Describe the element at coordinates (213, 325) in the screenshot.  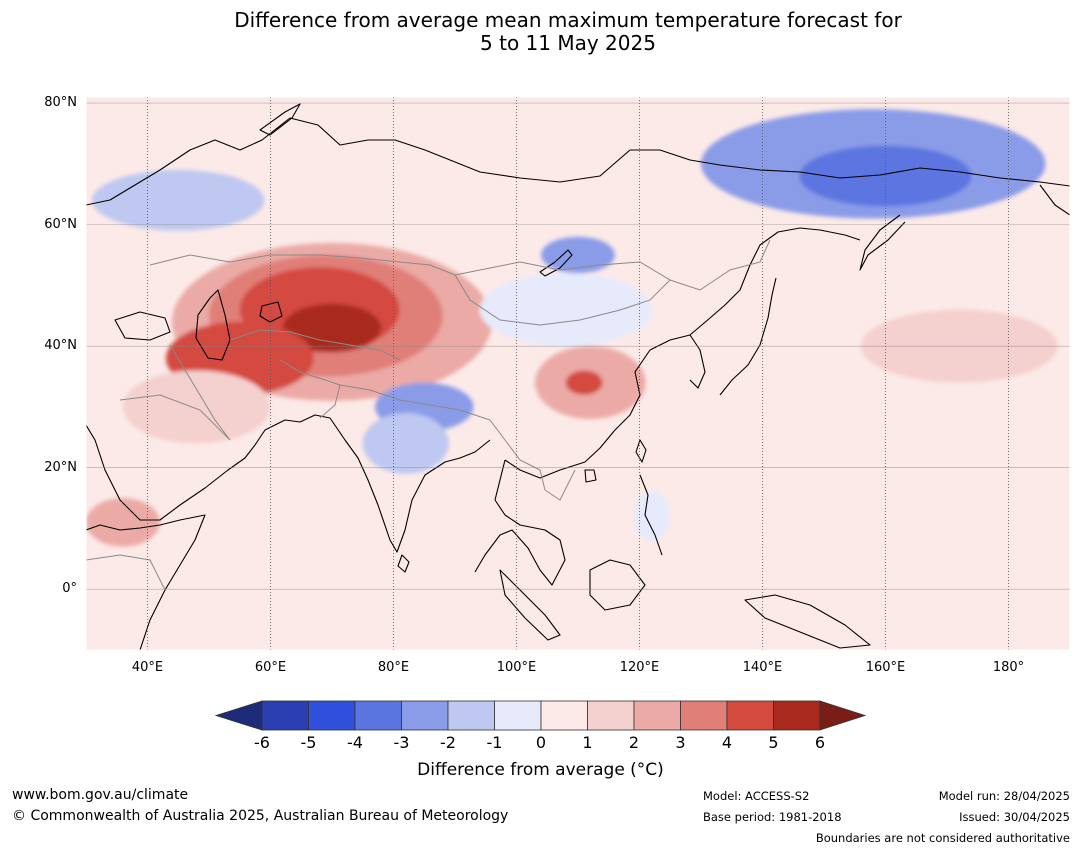
I see `coastline-caspian` at that location.